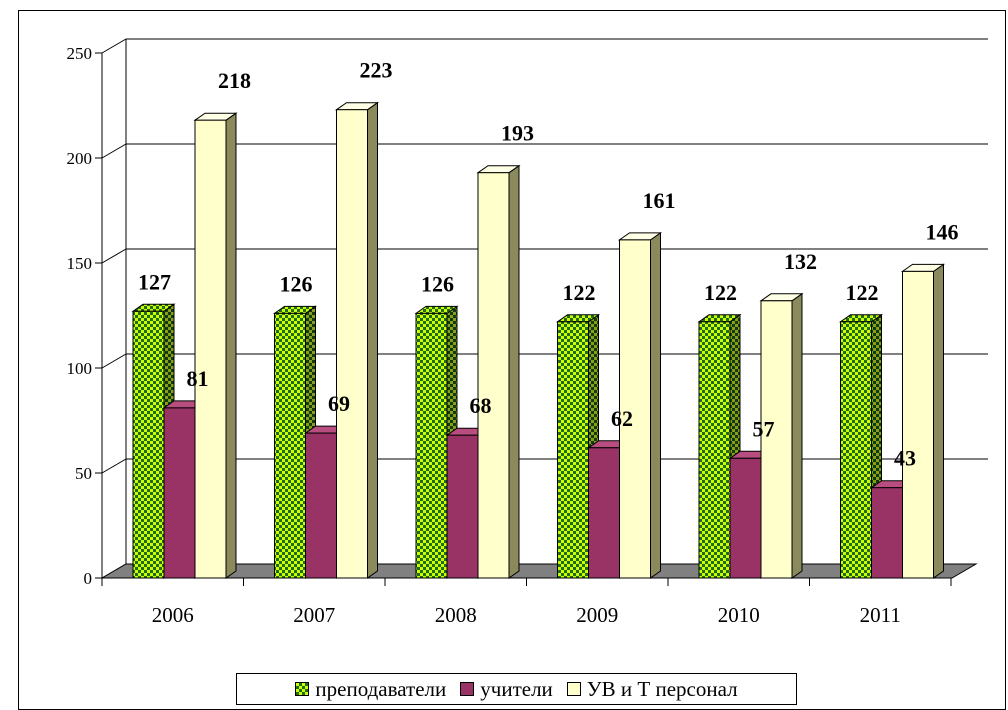 Image resolution: width=1008 pixels, height=710 pixels. What do you see at coordinates (456, 615) in the screenshot?
I see `x-tick-label: 2008` at bounding box center [456, 615].